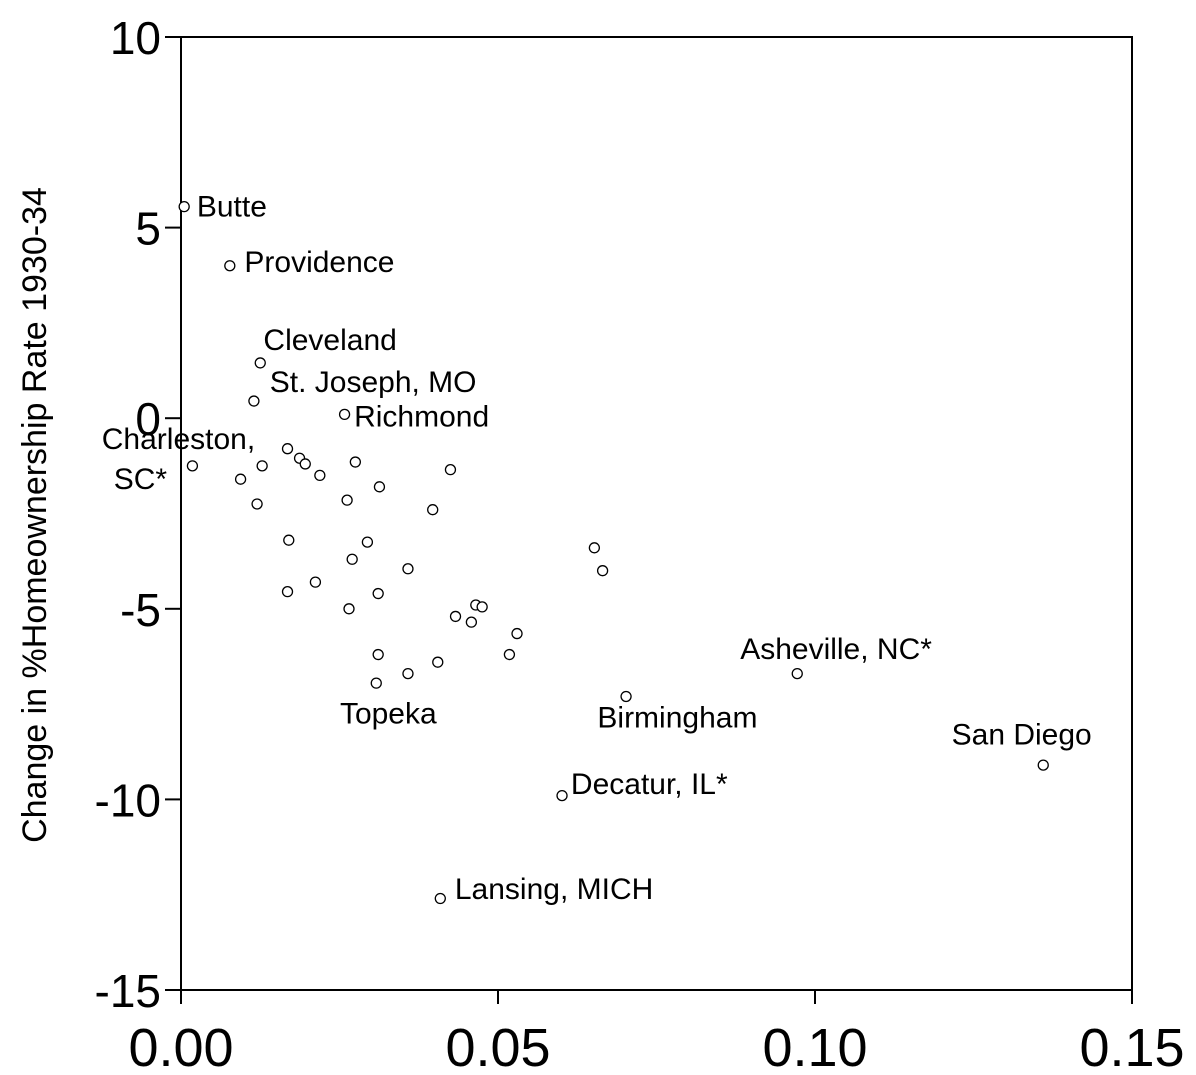 The height and width of the screenshot is (1075, 1196). I want to click on x-tick-label: 0.10, so click(814, 1046).